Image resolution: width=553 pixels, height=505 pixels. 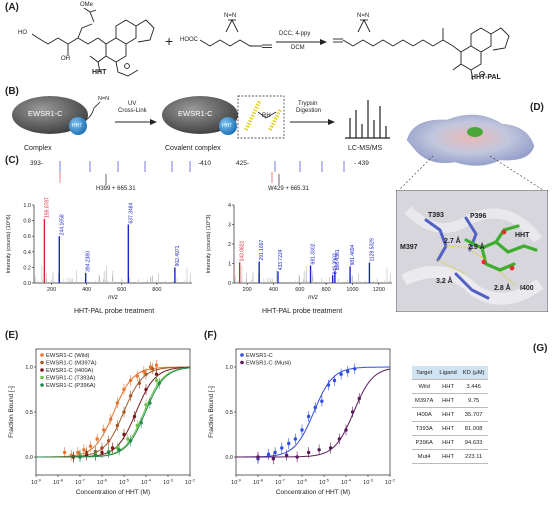 What do you see at coordinates (77, 126) in the screenshot?
I see `hht-badge-1: HHT` at bounding box center [77, 126].